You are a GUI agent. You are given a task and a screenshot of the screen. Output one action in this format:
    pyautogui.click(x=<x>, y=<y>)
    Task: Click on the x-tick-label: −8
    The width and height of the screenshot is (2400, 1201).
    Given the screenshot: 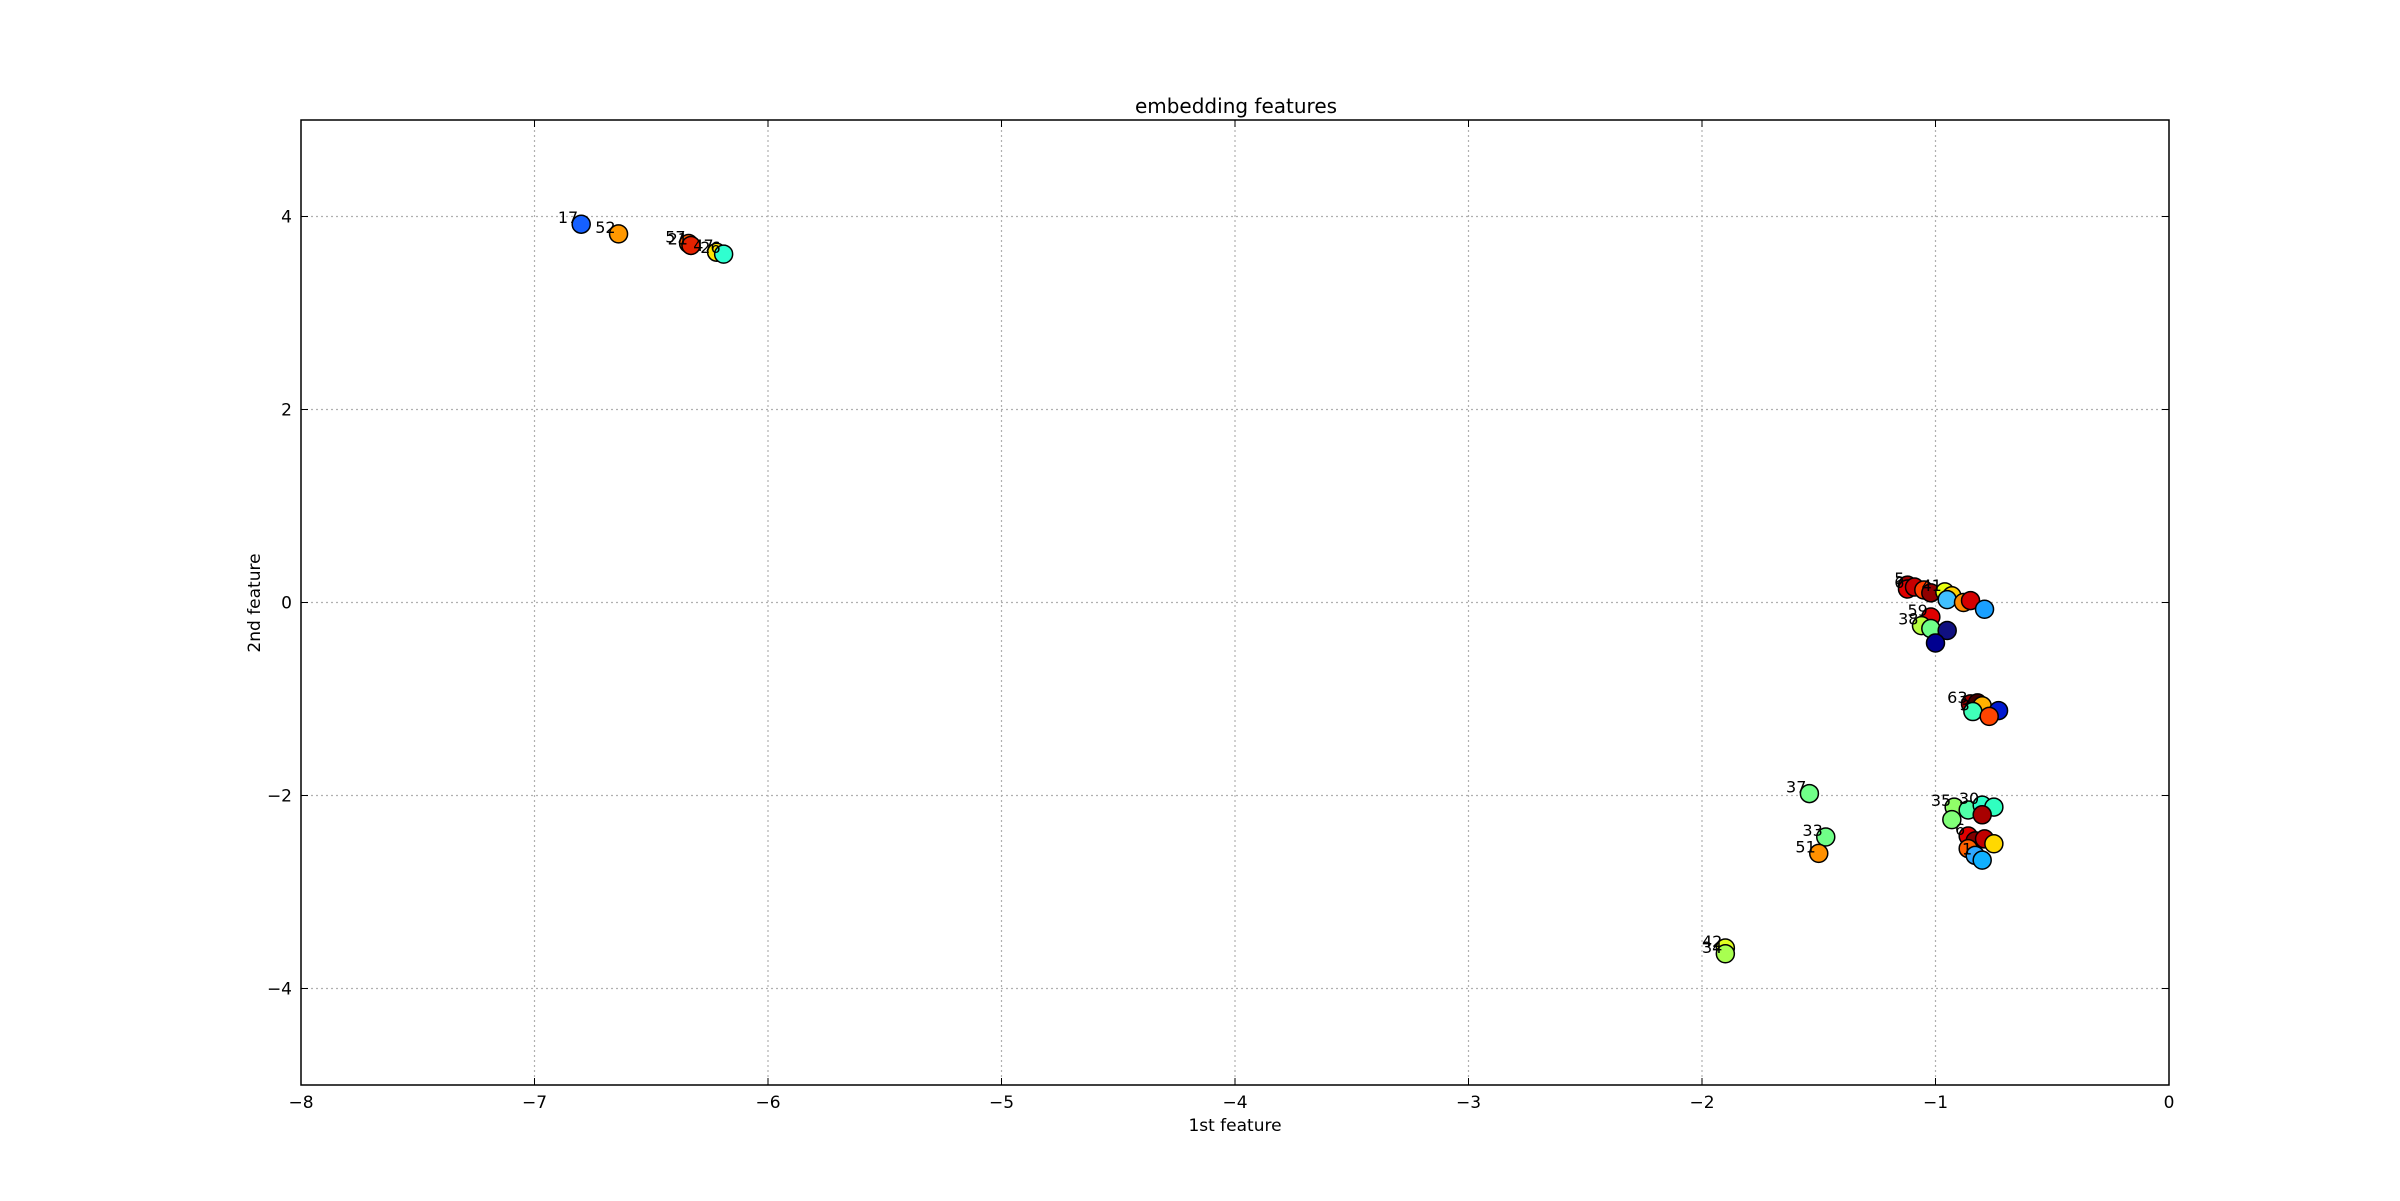 What is the action you would take?
    pyautogui.click(x=300, y=1103)
    